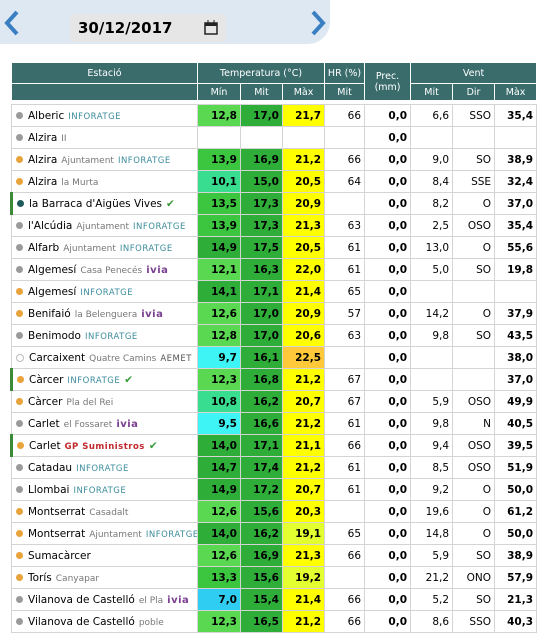  I want to click on header-humidity: HR (%), so click(345, 73).